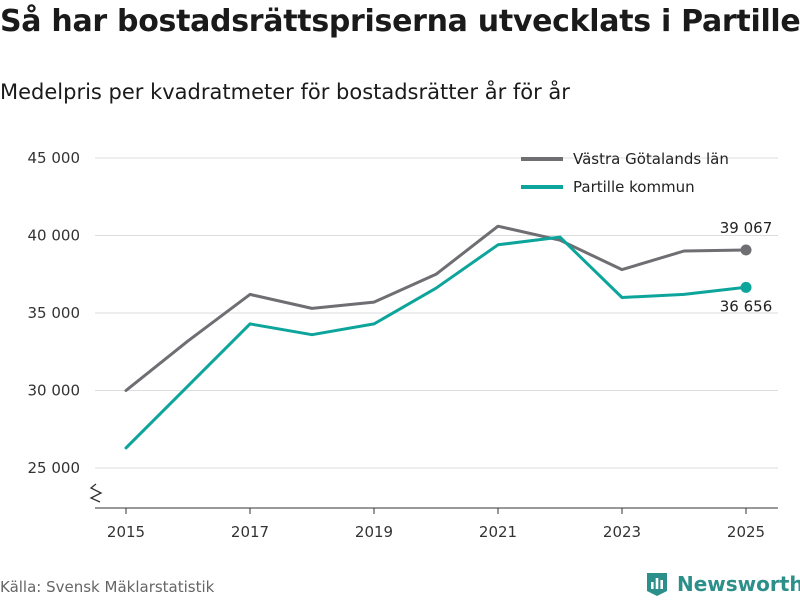 This screenshot has width=800, height=600. I want to click on y-tick-label: 25 000, so click(54, 468).